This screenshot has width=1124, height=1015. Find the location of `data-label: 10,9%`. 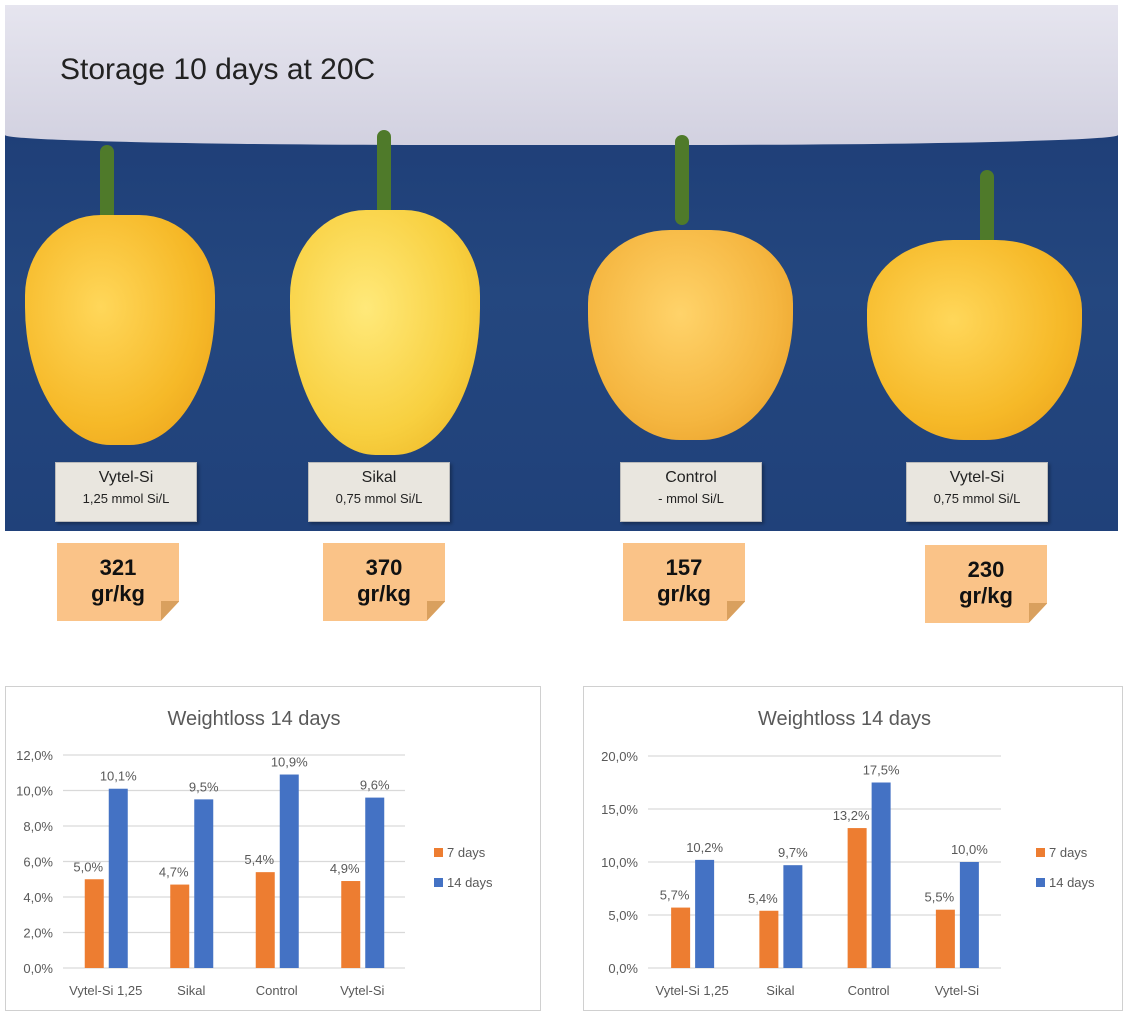

data-label: 10,9% is located at coordinates (289, 762).